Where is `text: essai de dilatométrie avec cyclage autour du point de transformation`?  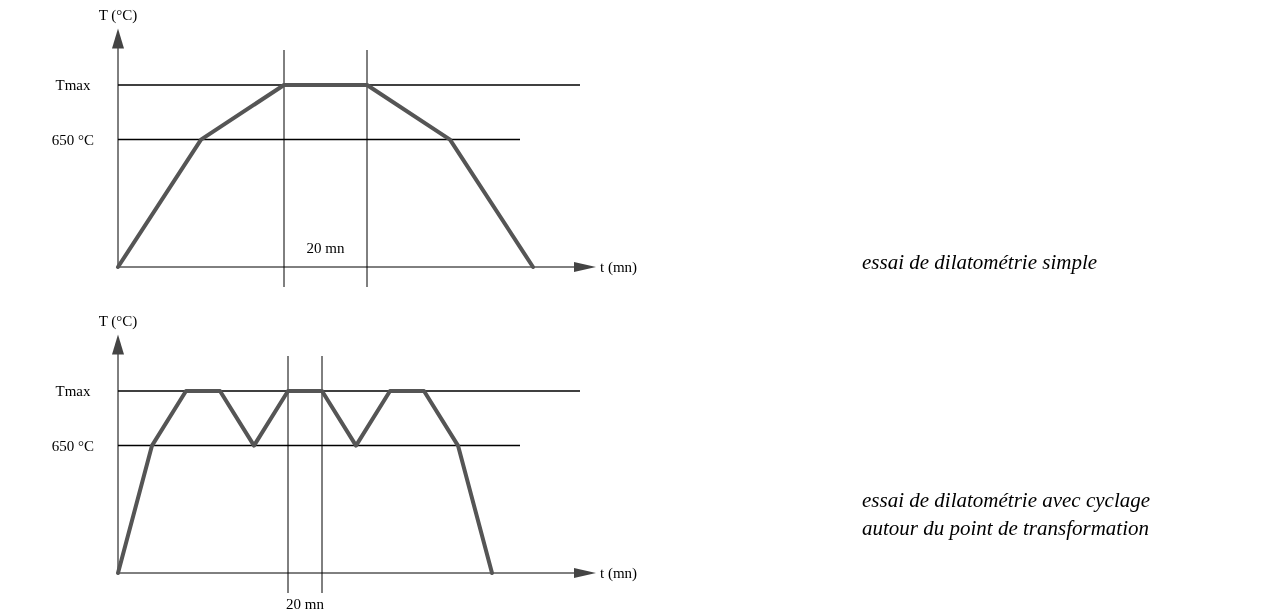 text: essai de dilatométrie avec cyclage autour du point de transformation is located at coordinates (1006, 514).